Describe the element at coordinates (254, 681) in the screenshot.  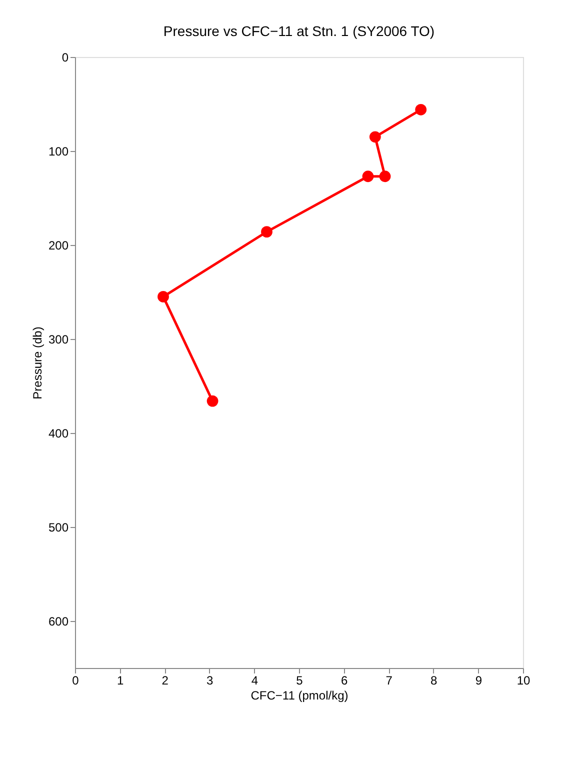
I see `x-tick-label: 4` at that location.